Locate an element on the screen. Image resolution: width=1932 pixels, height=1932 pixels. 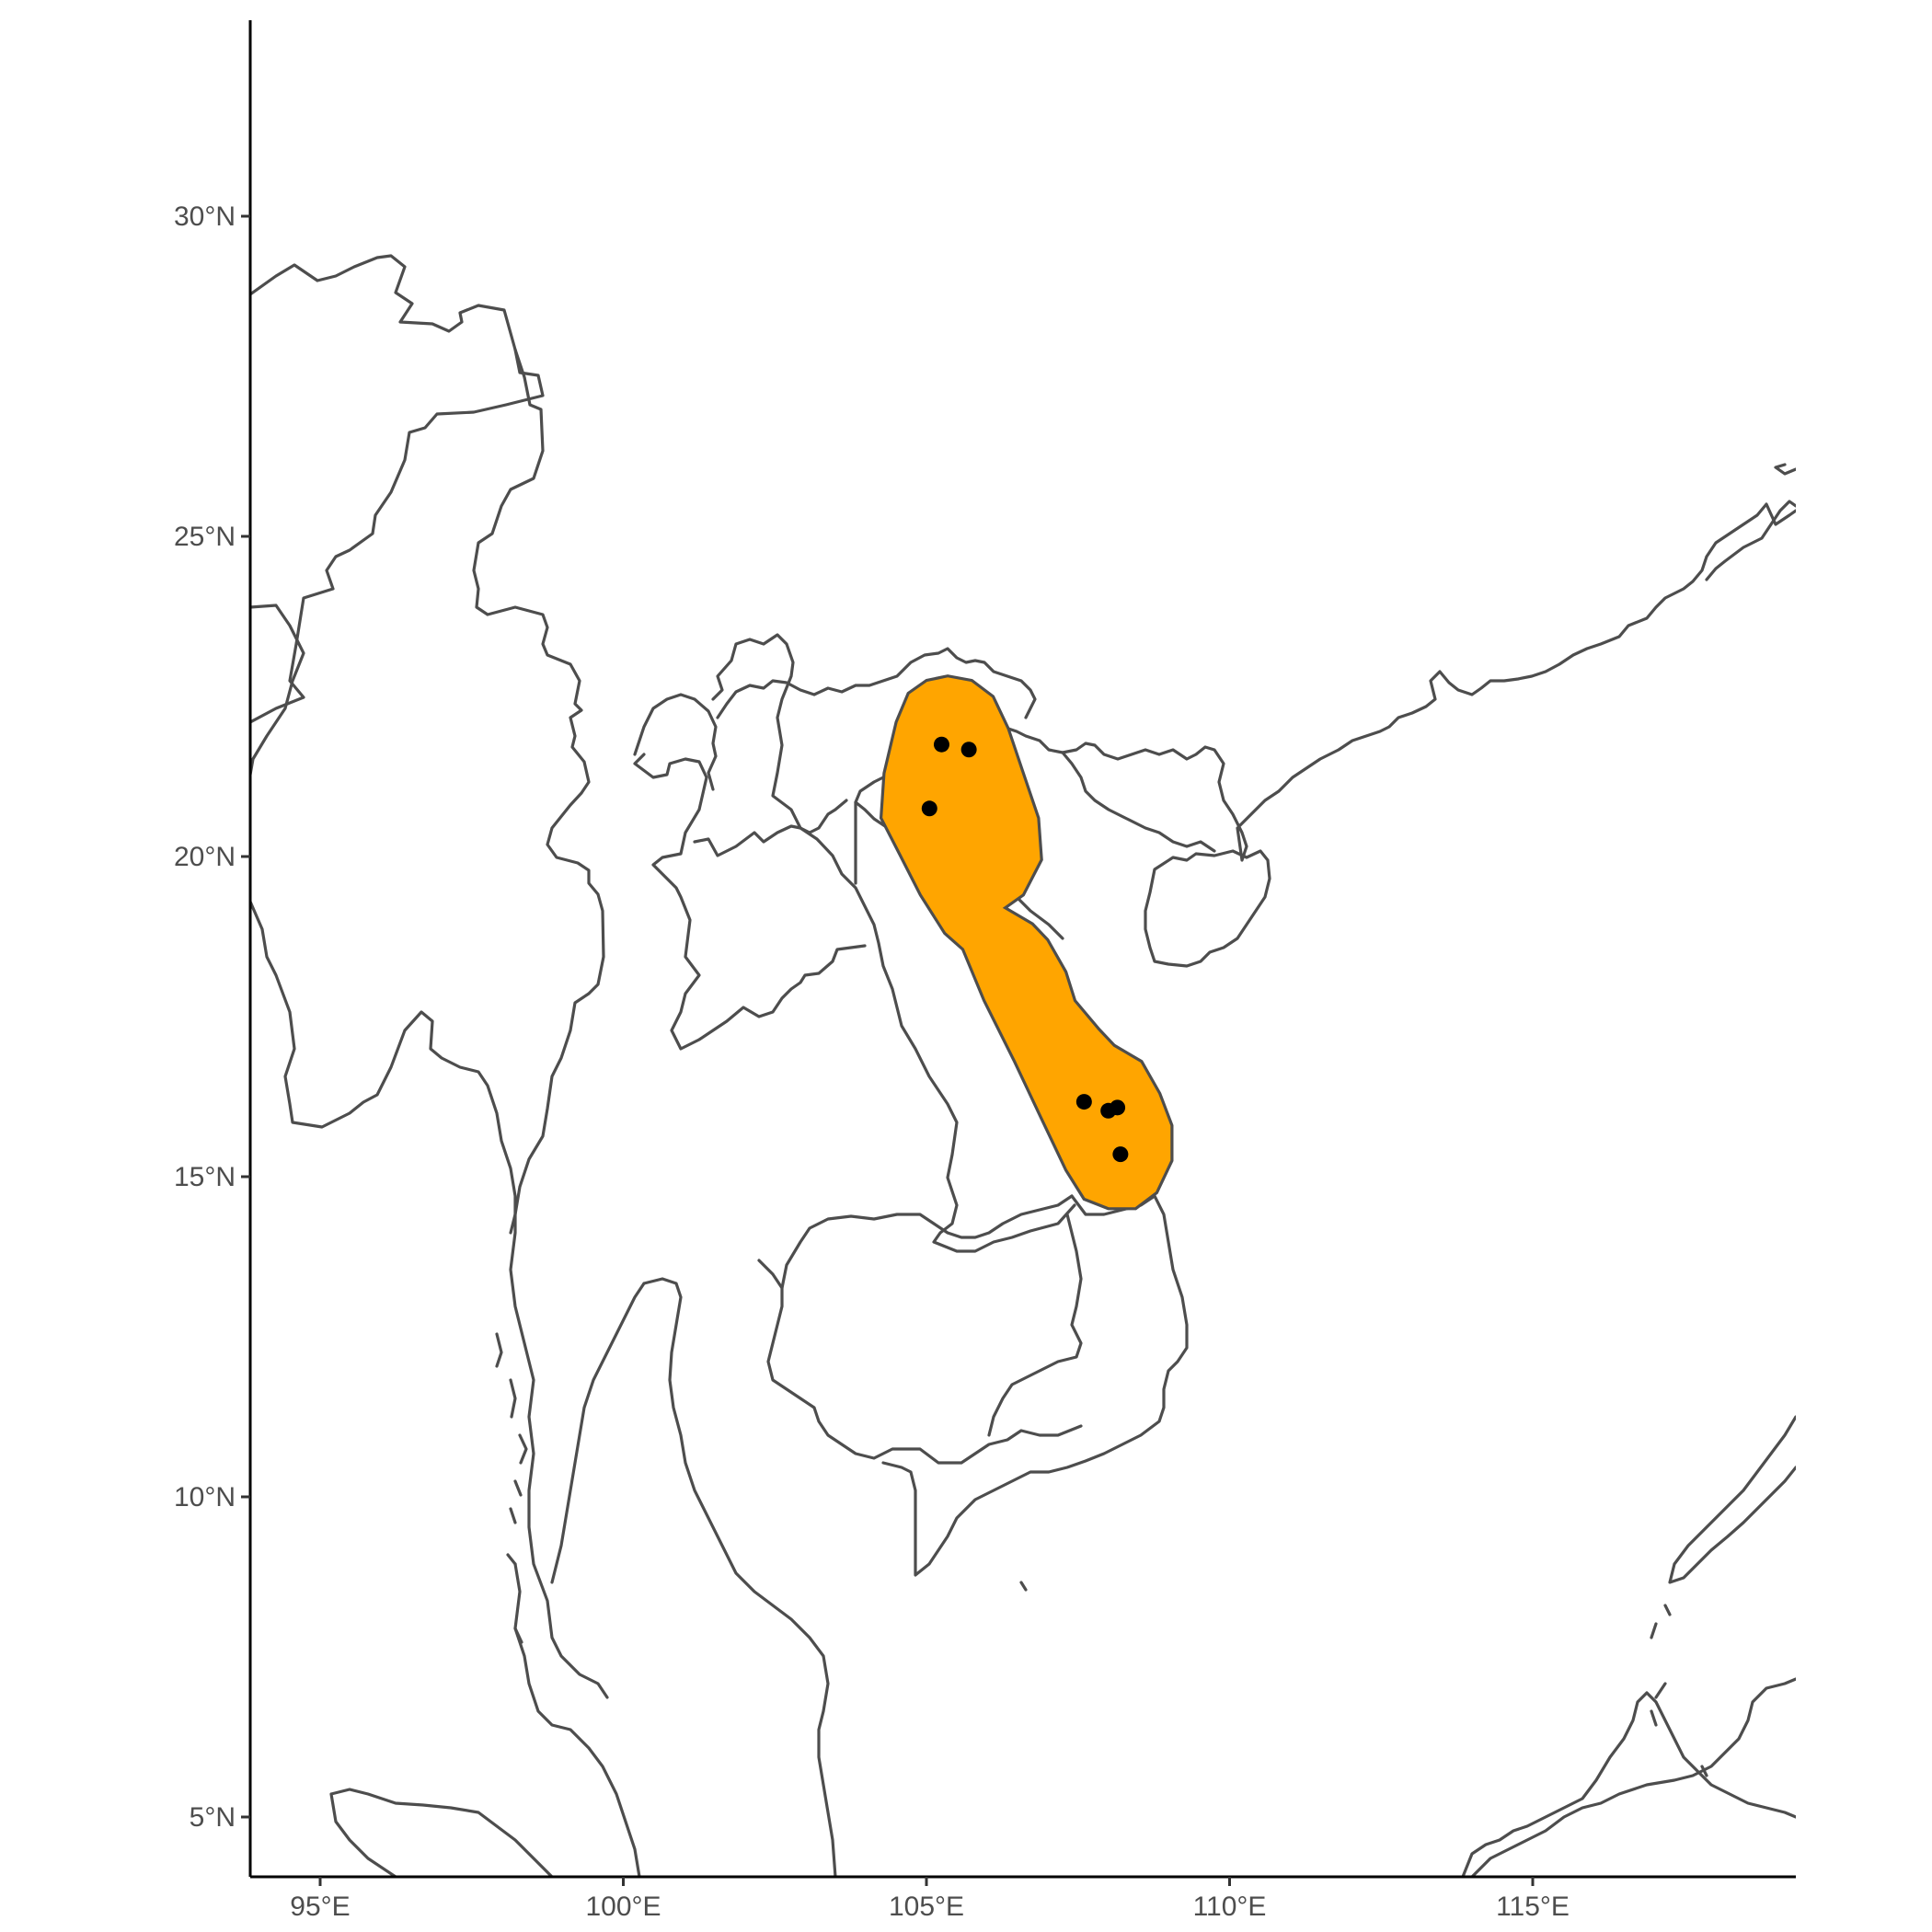
cambodia-east-border is located at coordinates (1035, 1325).